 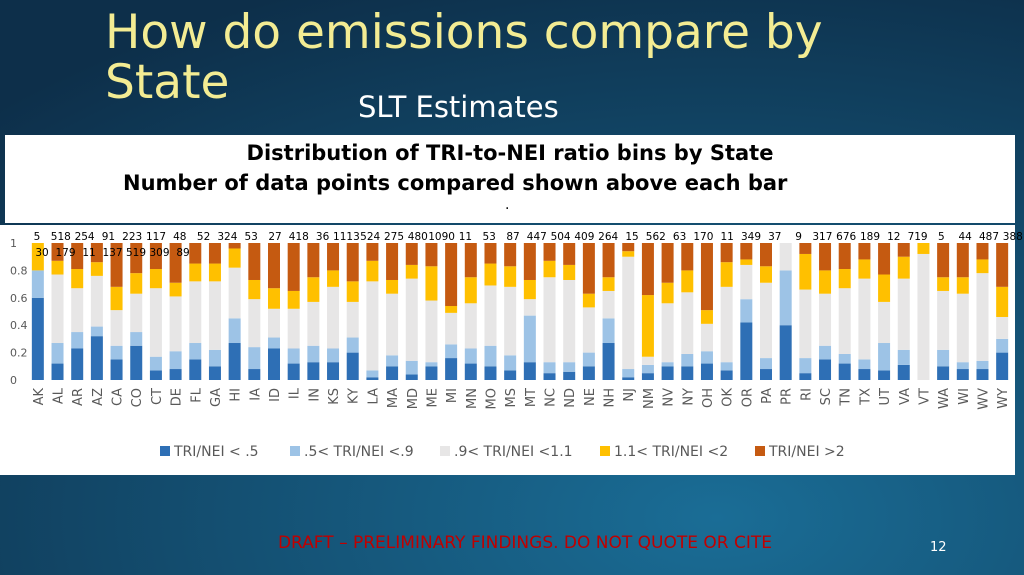 What do you see at coordinates (584, 237) in the screenshot?
I see `count-label: 409` at bounding box center [584, 237].